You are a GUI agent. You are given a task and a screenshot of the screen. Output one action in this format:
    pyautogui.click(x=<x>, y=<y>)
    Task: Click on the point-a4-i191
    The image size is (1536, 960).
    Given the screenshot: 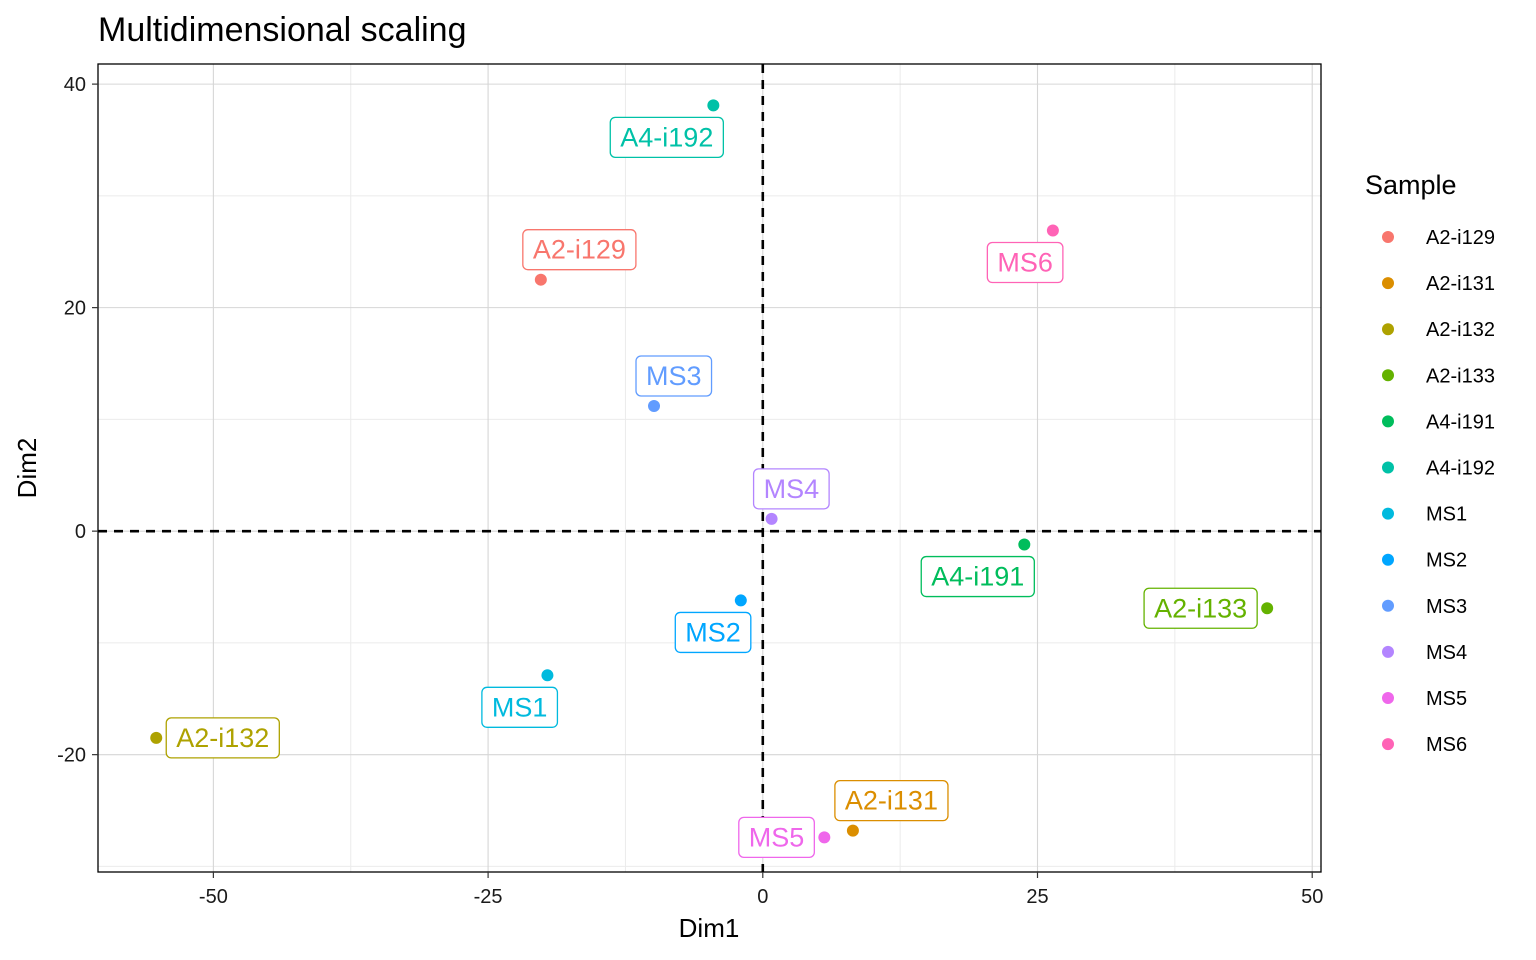 What is the action you would take?
    pyautogui.click(x=1024, y=544)
    